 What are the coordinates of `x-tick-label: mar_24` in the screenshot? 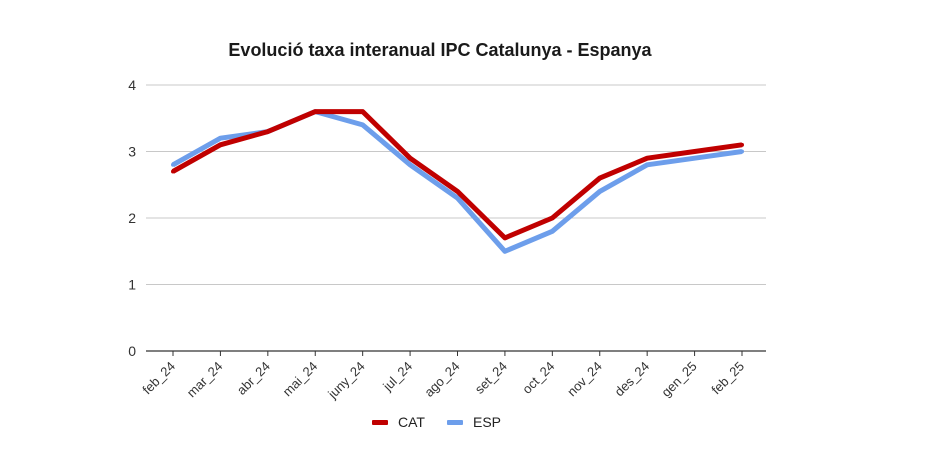 It's located at (205, 380).